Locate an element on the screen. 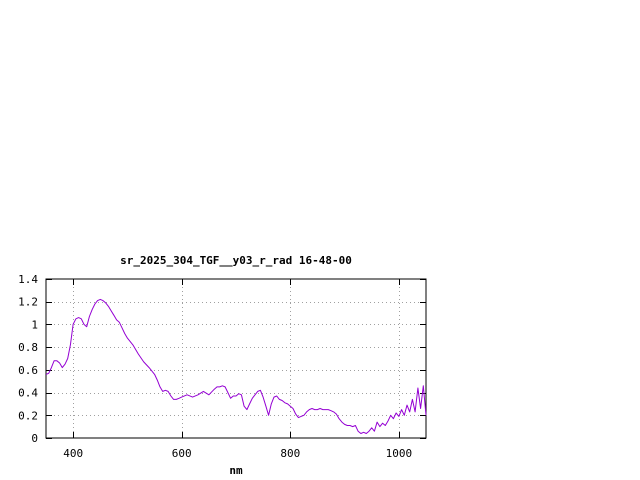 The width and height of the screenshot is (640, 480). y-tick-label: 0.6 is located at coordinates (28, 370).